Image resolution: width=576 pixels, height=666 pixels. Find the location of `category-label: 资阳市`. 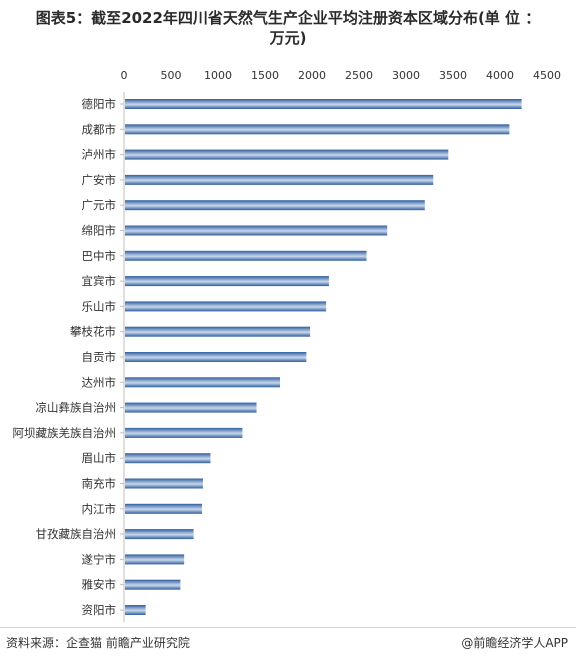

category-label: 资阳市 is located at coordinates (99, 610).